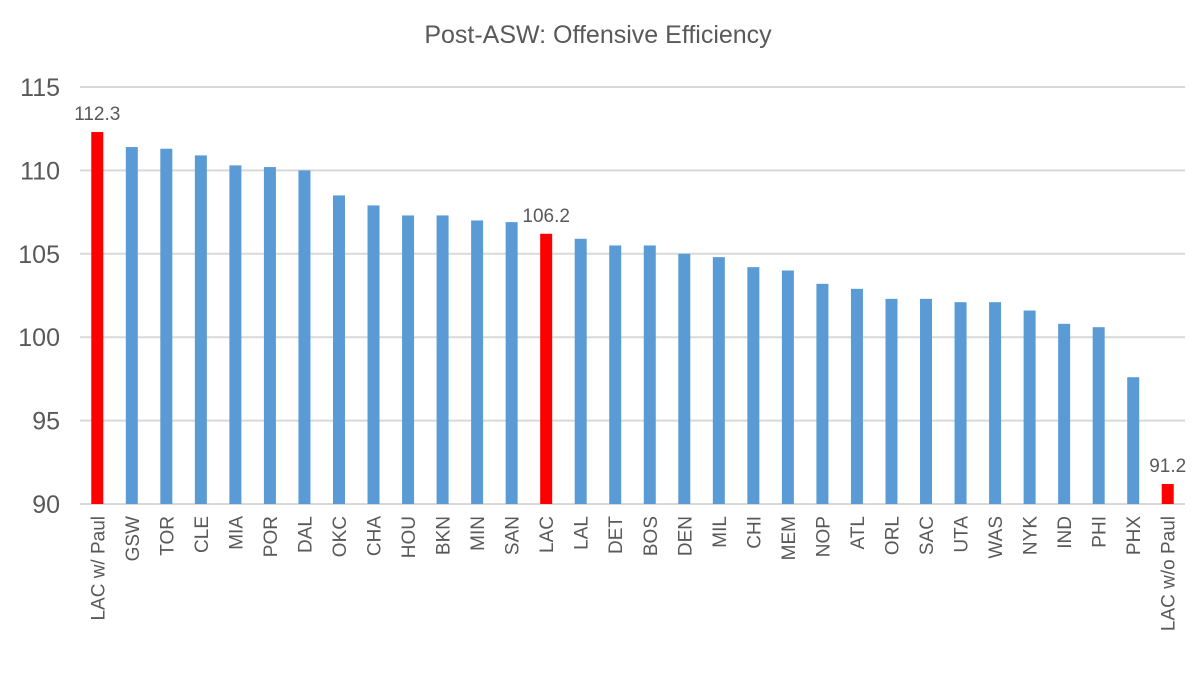  Describe the element at coordinates (1031, 535) in the screenshot. I see `x-tick-label: NYK` at that location.